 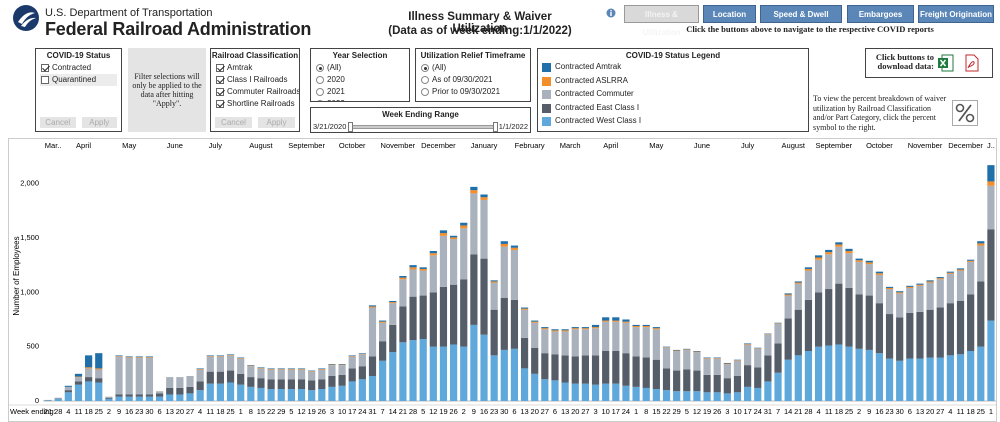 I want to click on nav-button: Illness & Utilization, so click(x=661, y=21).